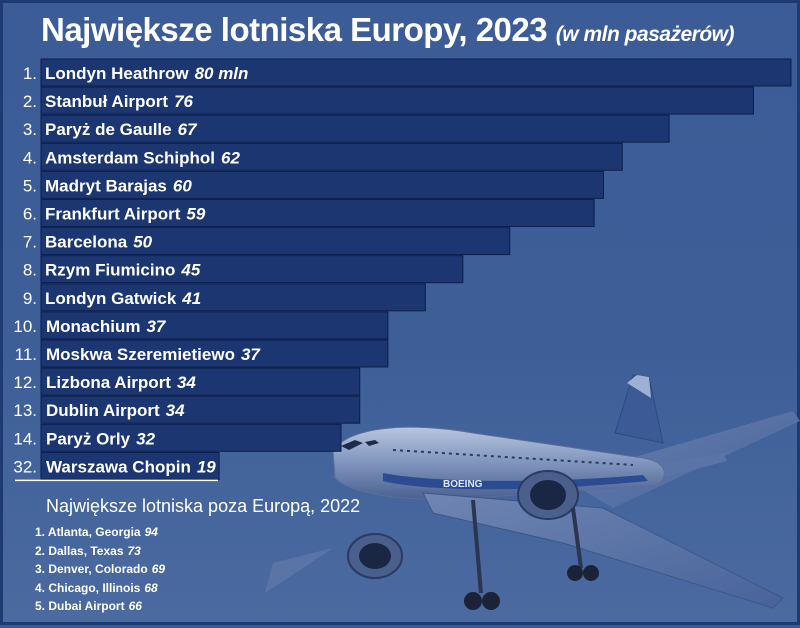 The width and height of the screenshot is (800, 628). Describe the element at coordinates (106, 101) in the screenshot. I see `airport-name: Stanbuł Airport` at that location.